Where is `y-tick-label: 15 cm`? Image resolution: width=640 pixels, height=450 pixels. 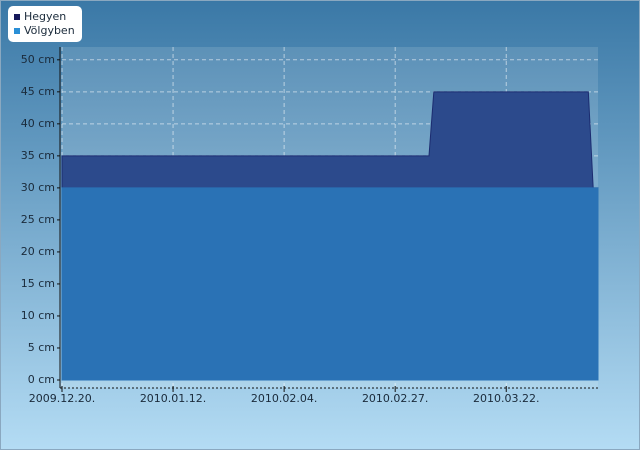
y-tick-label: 15 cm is located at coordinates (38, 283).